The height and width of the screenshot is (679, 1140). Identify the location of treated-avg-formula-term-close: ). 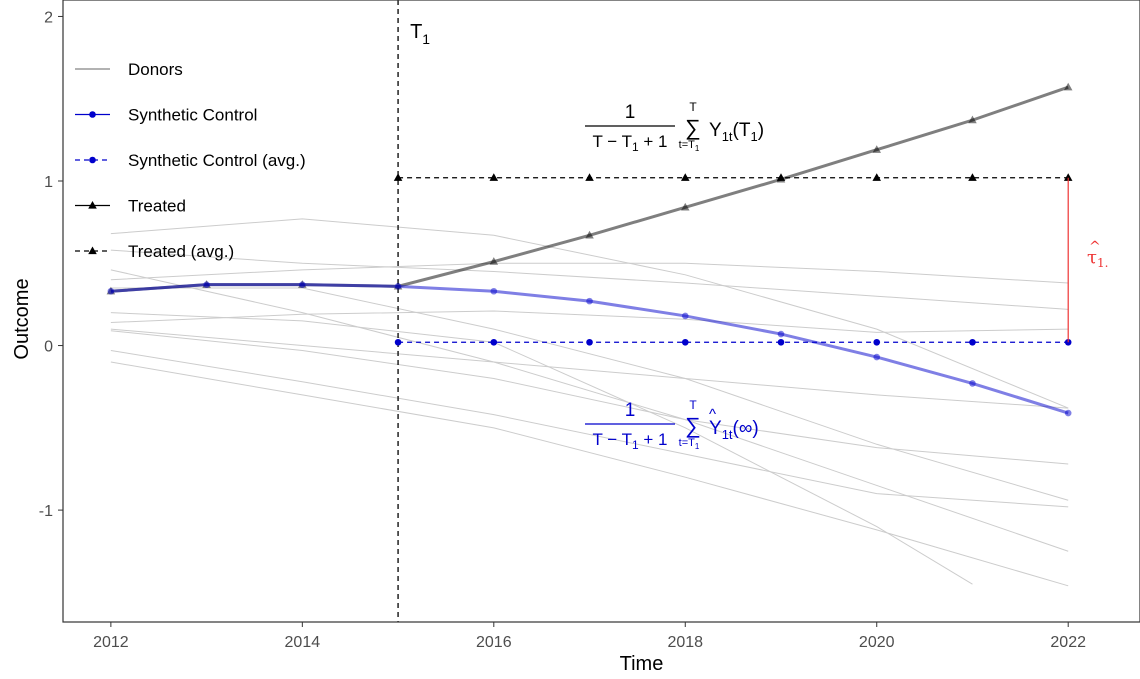
(761, 130).